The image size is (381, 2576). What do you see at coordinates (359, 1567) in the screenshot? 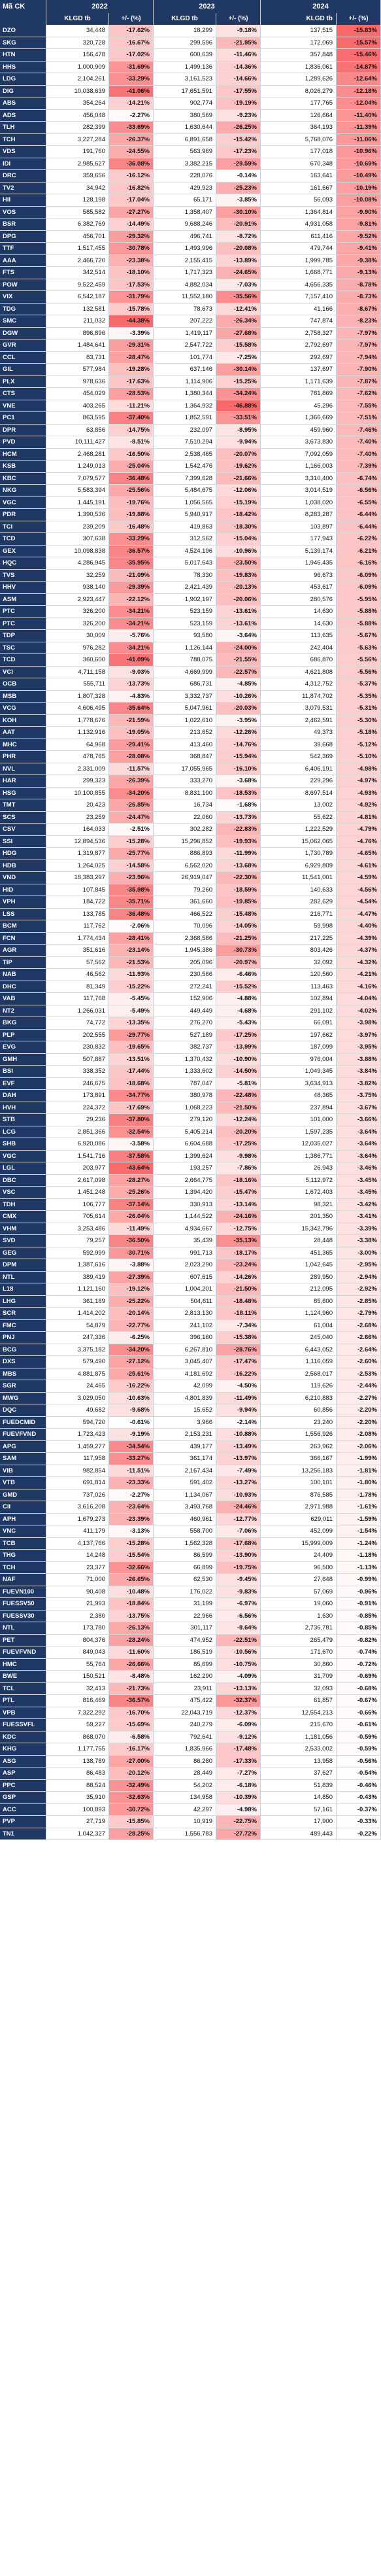
I see `change-2024-cell: -1.13%` at bounding box center [359, 1567].